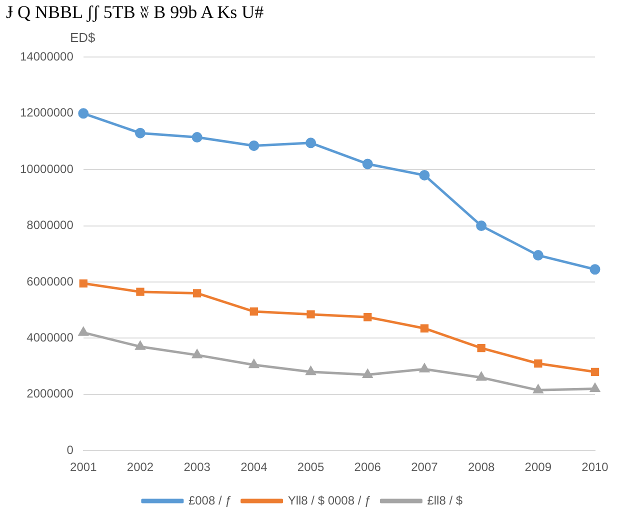 The height and width of the screenshot is (517, 635). What do you see at coordinates (310, 467) in the screenshot?
I see `x-tick-label: 2005` at bounding box center [310, 467].